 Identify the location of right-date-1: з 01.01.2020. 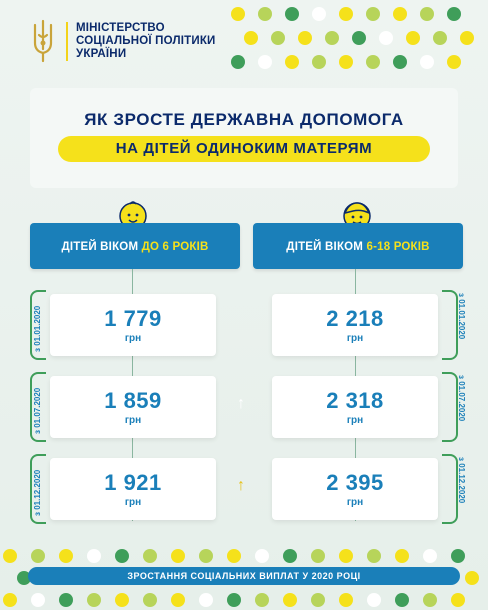
(461, 316).